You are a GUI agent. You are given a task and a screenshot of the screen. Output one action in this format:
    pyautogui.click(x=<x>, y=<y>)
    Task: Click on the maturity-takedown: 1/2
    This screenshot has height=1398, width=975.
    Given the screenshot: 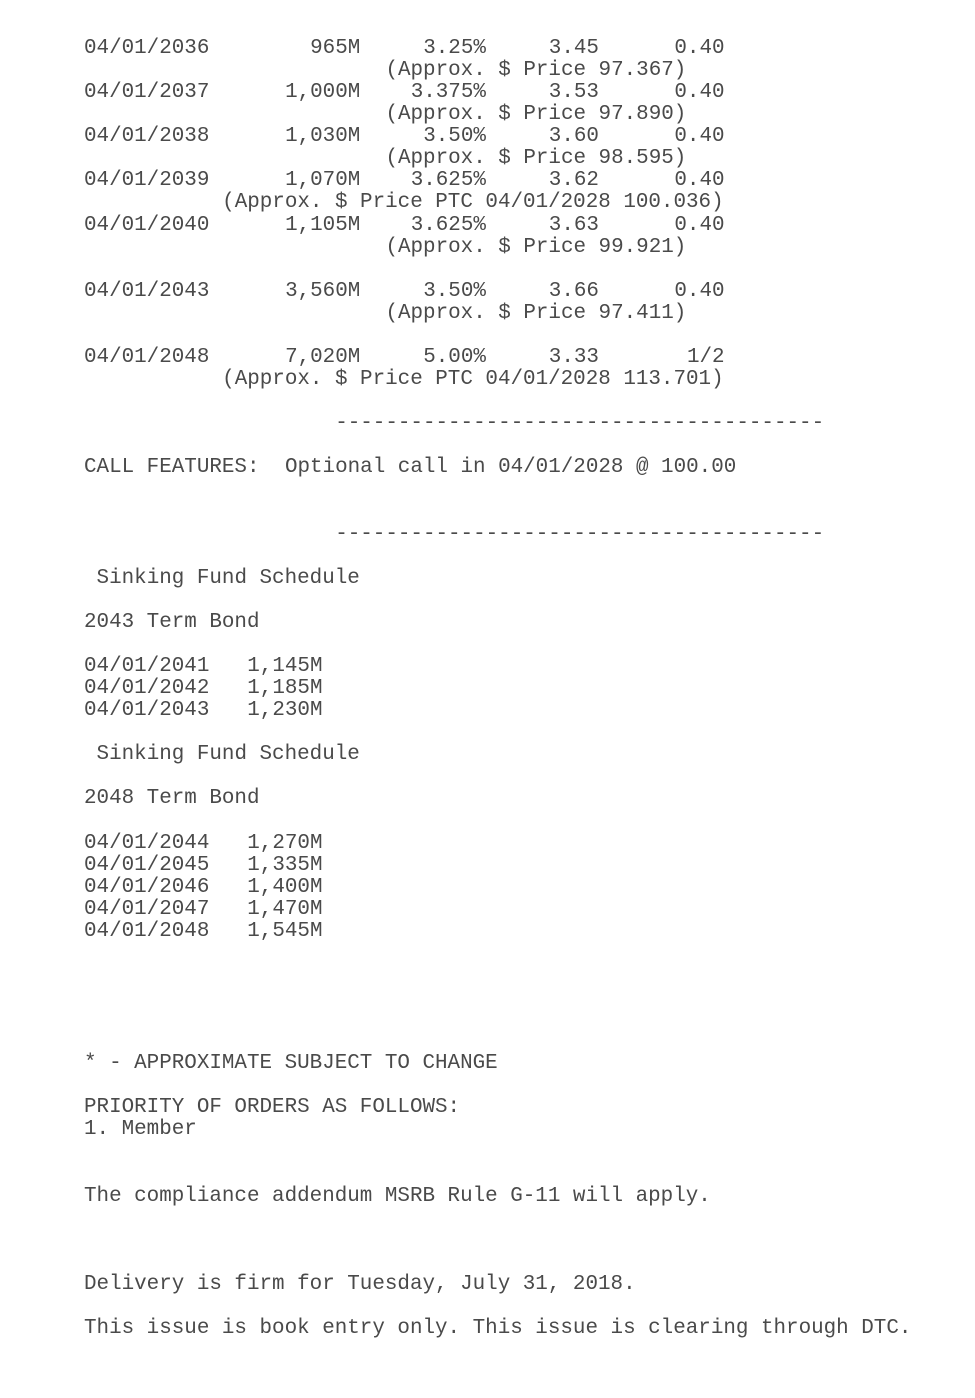 What is the action you would take?
    pyautogui.click(x=705, y=357)
    